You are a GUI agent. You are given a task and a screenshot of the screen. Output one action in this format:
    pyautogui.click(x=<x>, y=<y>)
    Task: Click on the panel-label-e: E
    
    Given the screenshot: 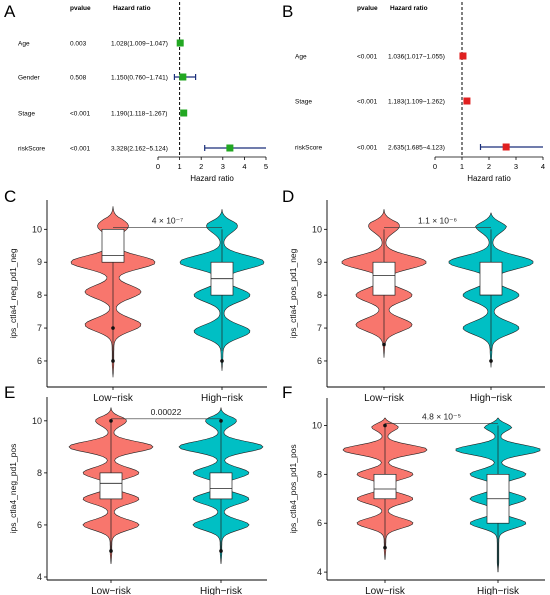 What is the action you would take?
    pyautogui.click(x=9, y=392)
    